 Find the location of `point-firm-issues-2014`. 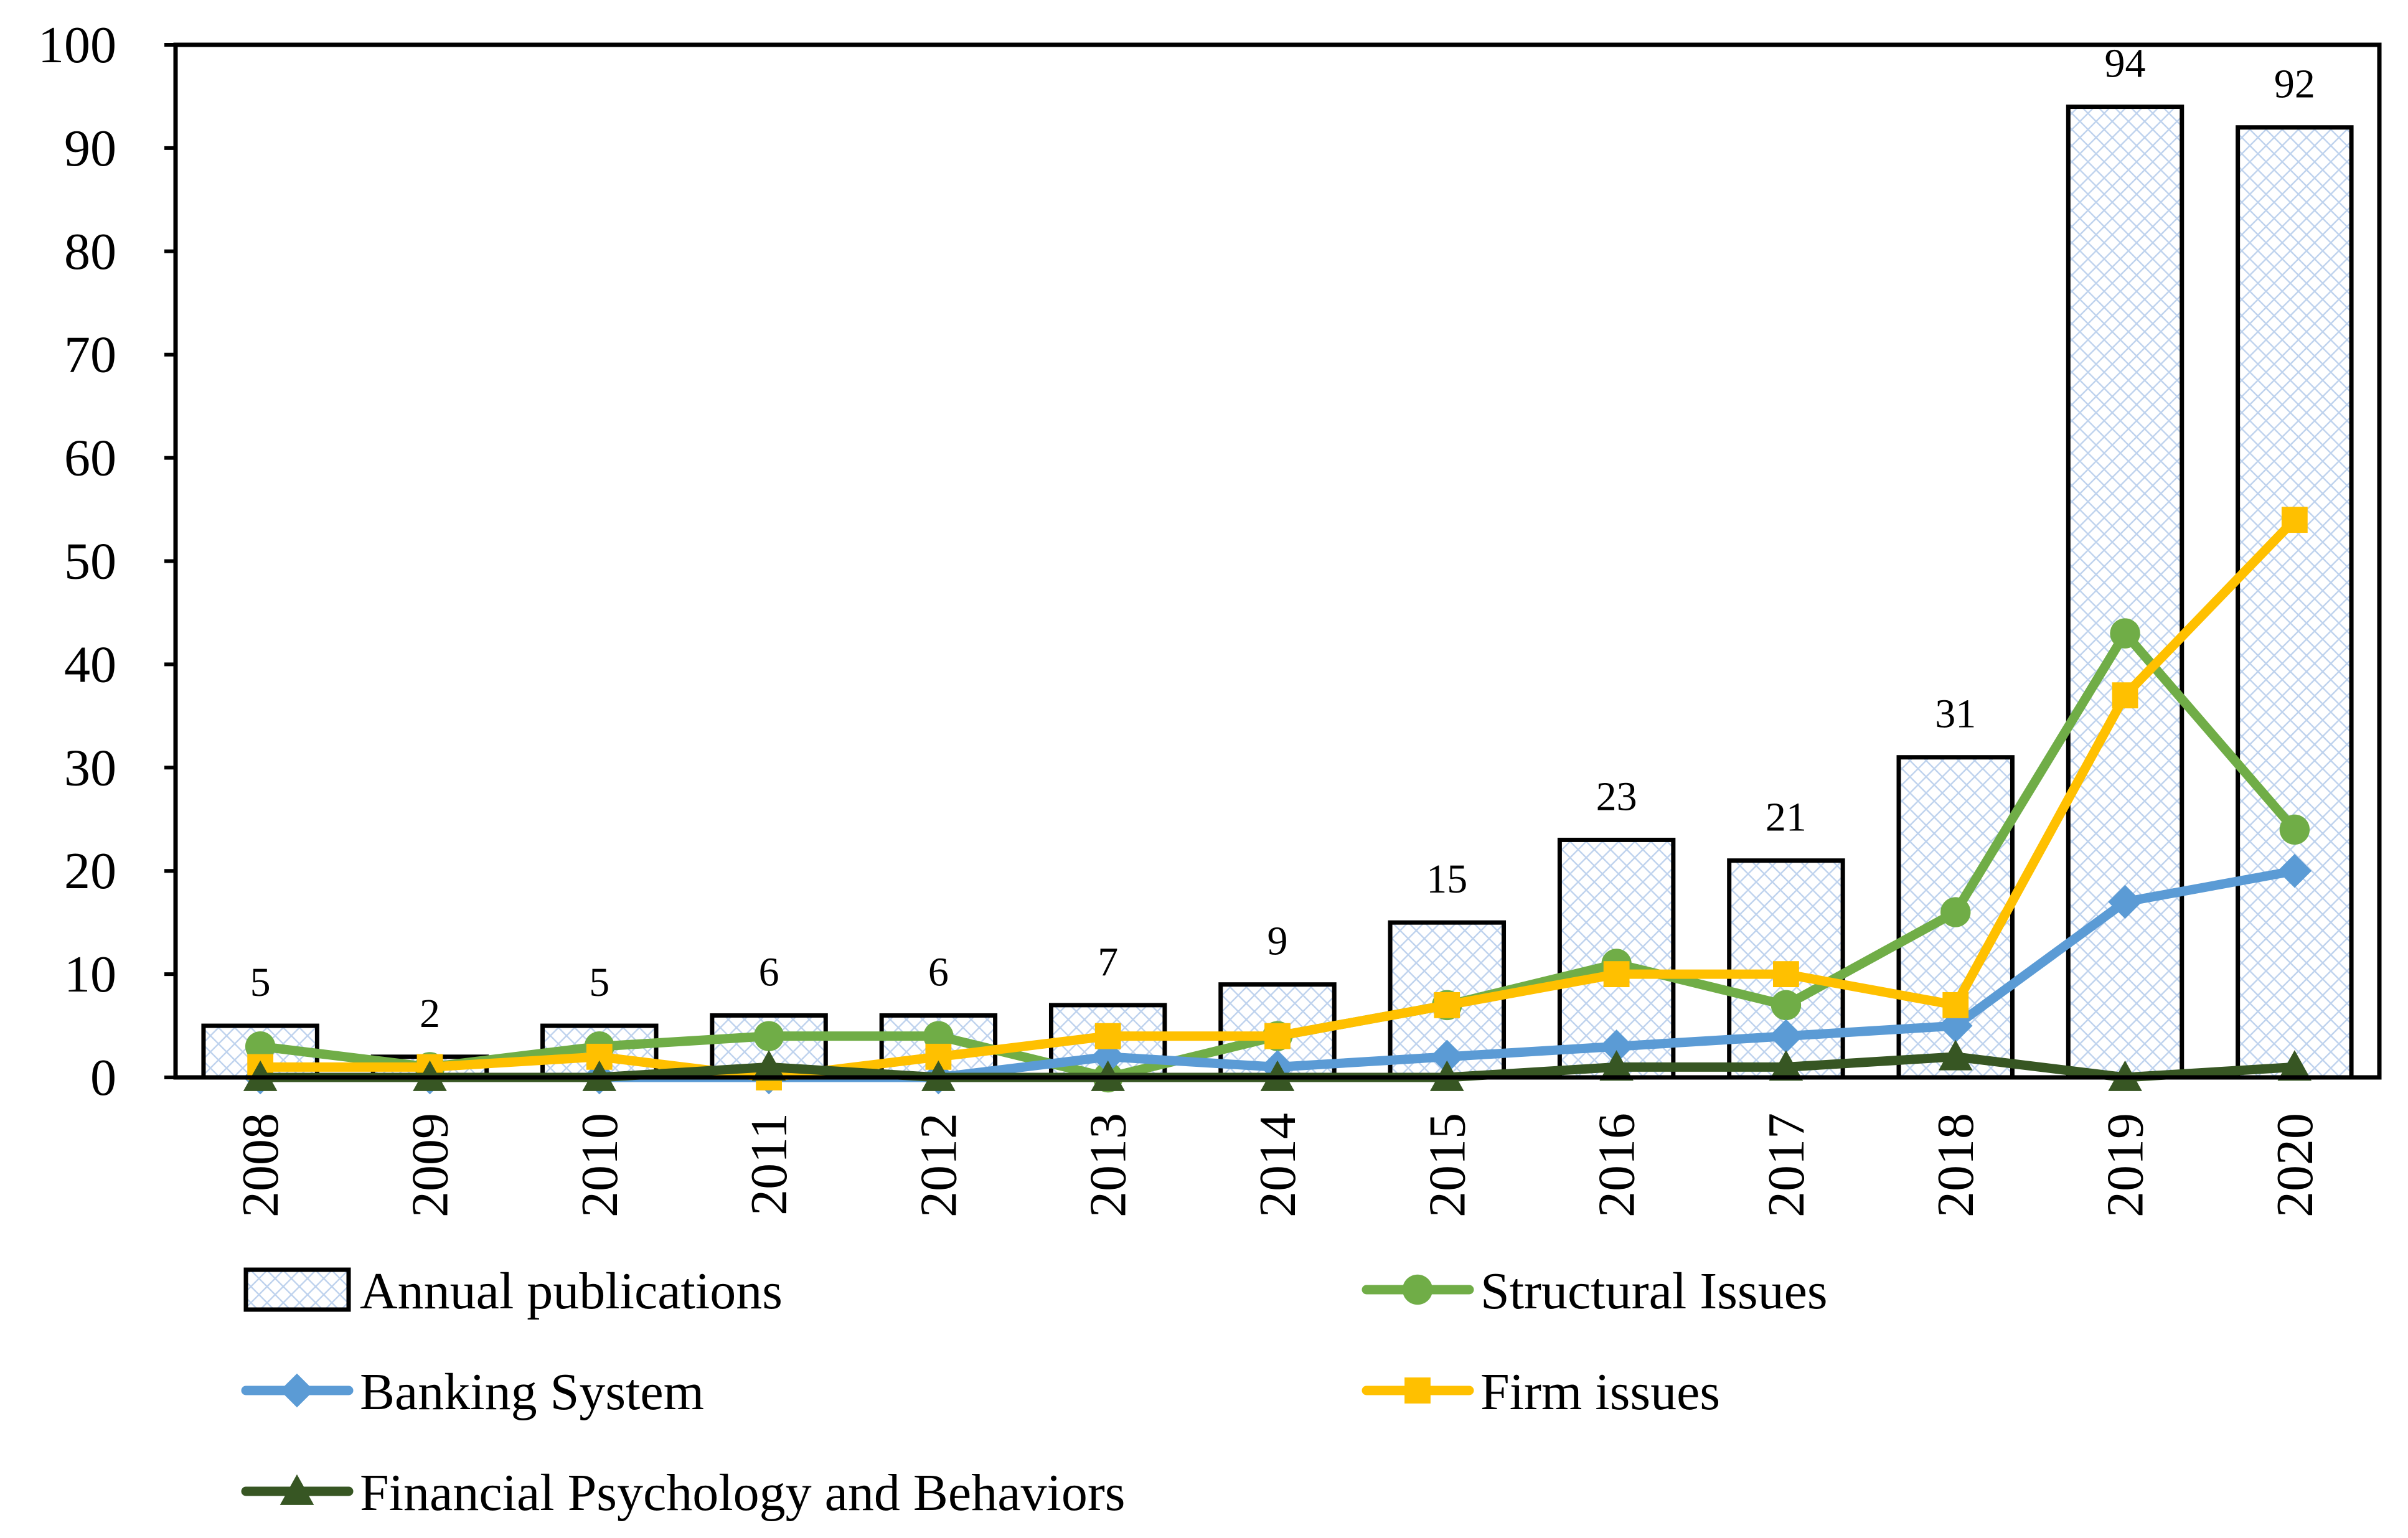

point-firm-issues-2014 is located at coordinates (1278, 1036).